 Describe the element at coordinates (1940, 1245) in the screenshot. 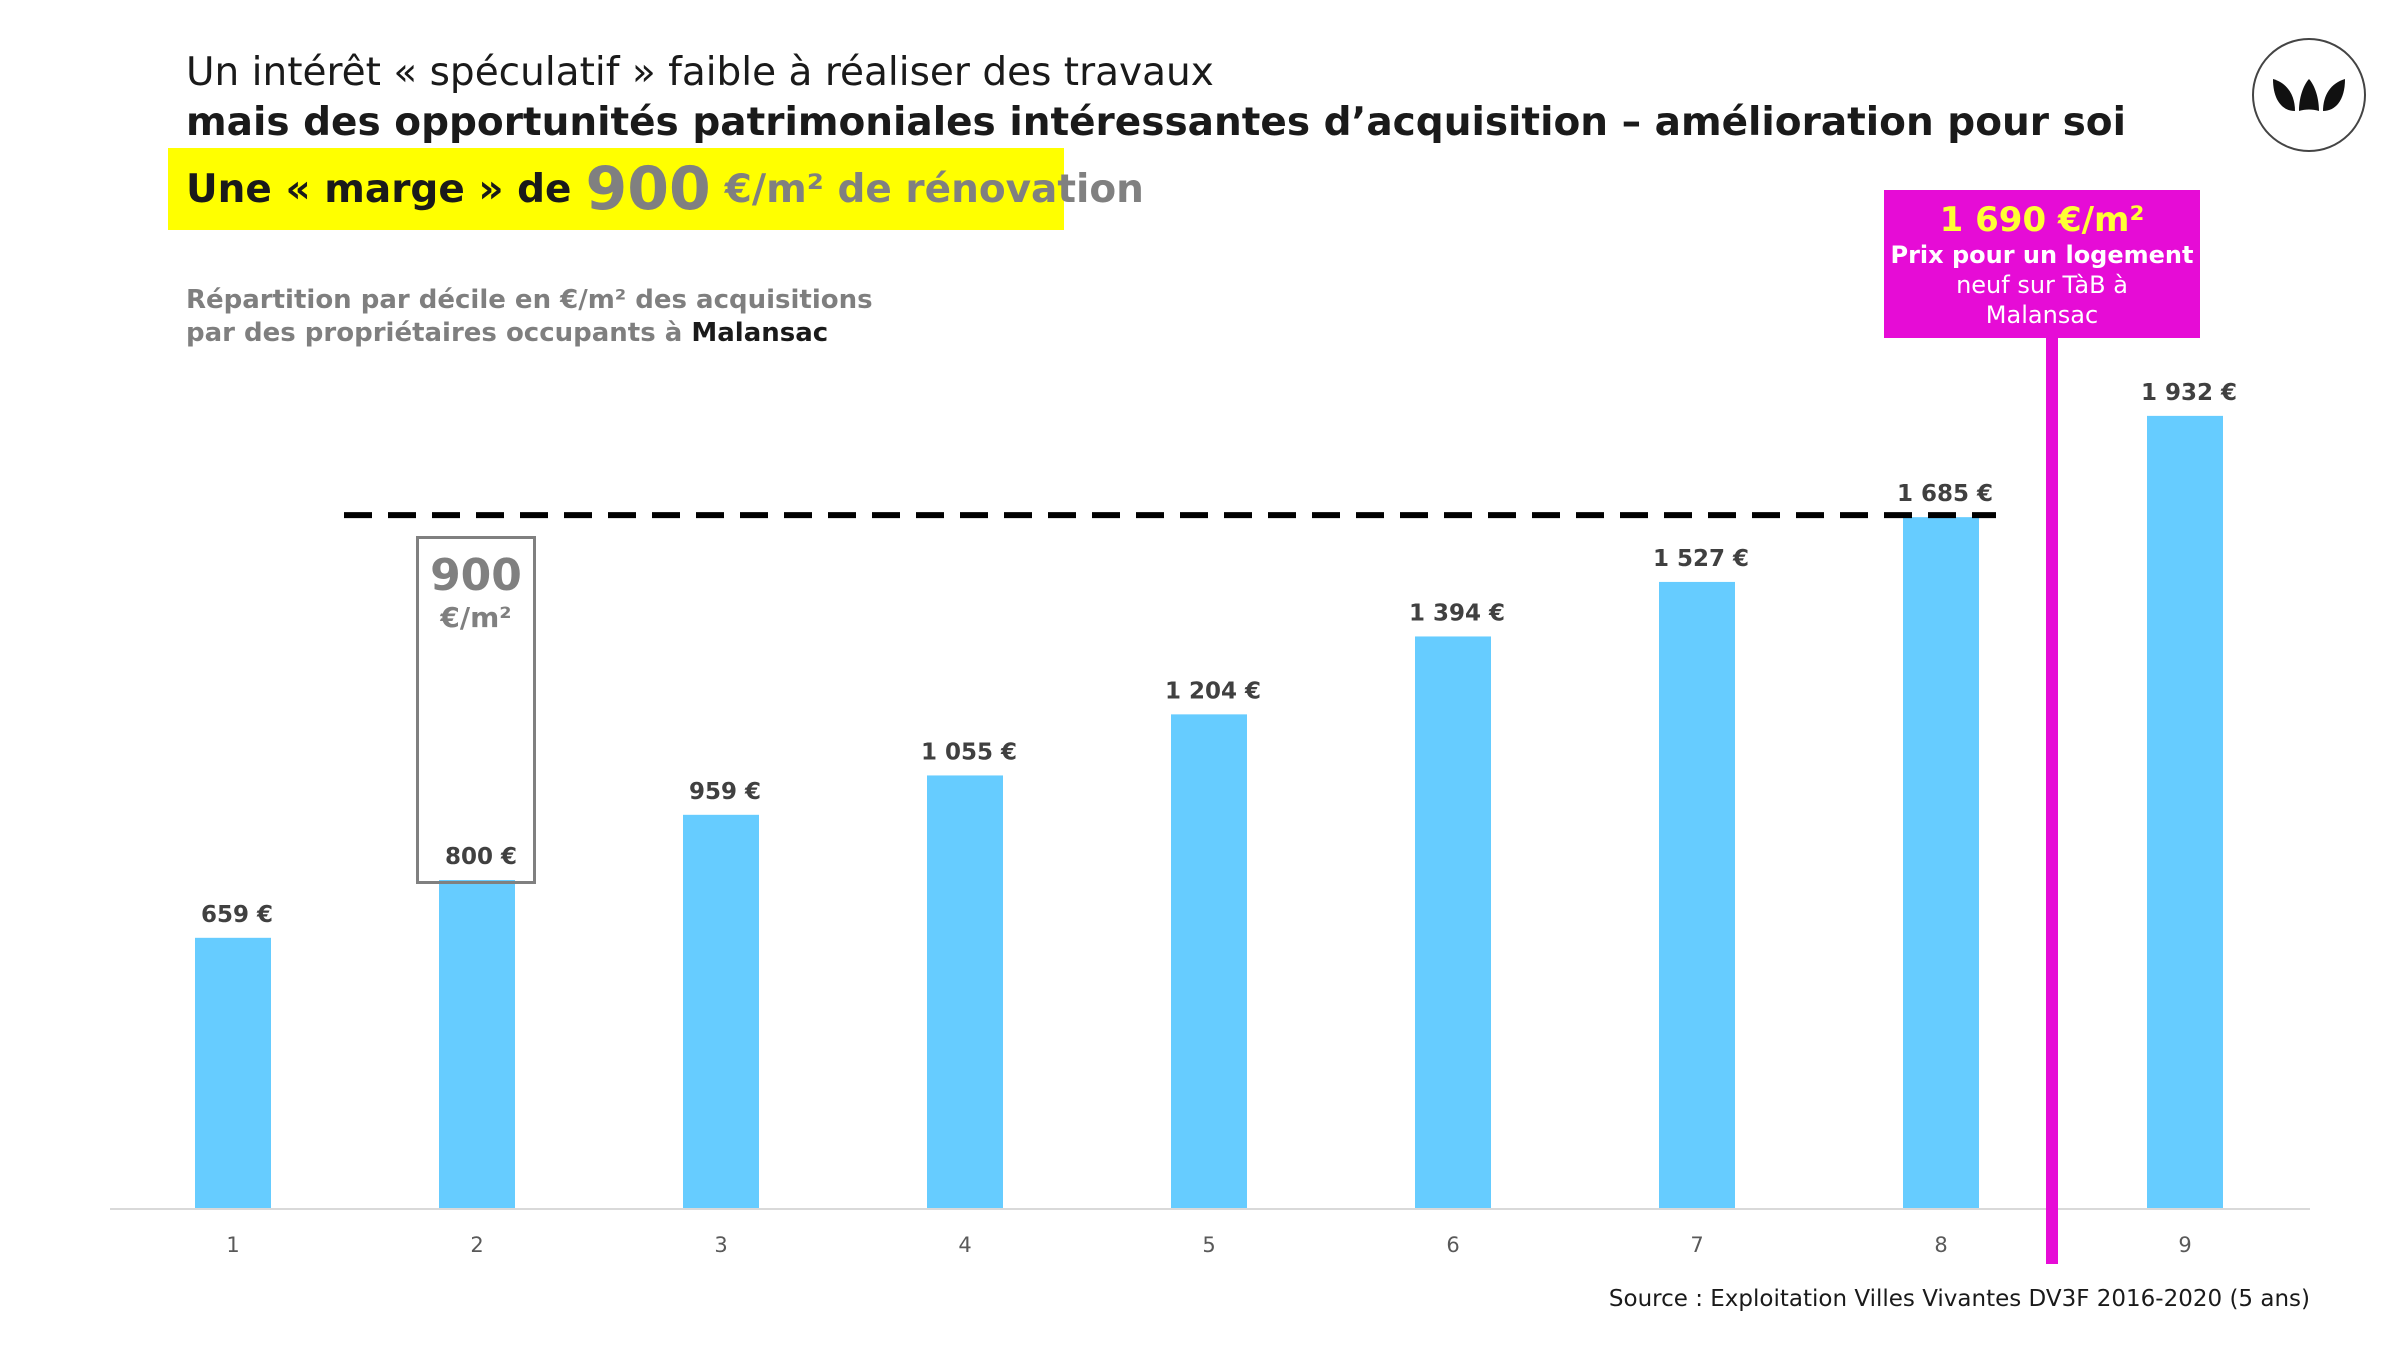

I see `x-tick-8: 8` at that location.